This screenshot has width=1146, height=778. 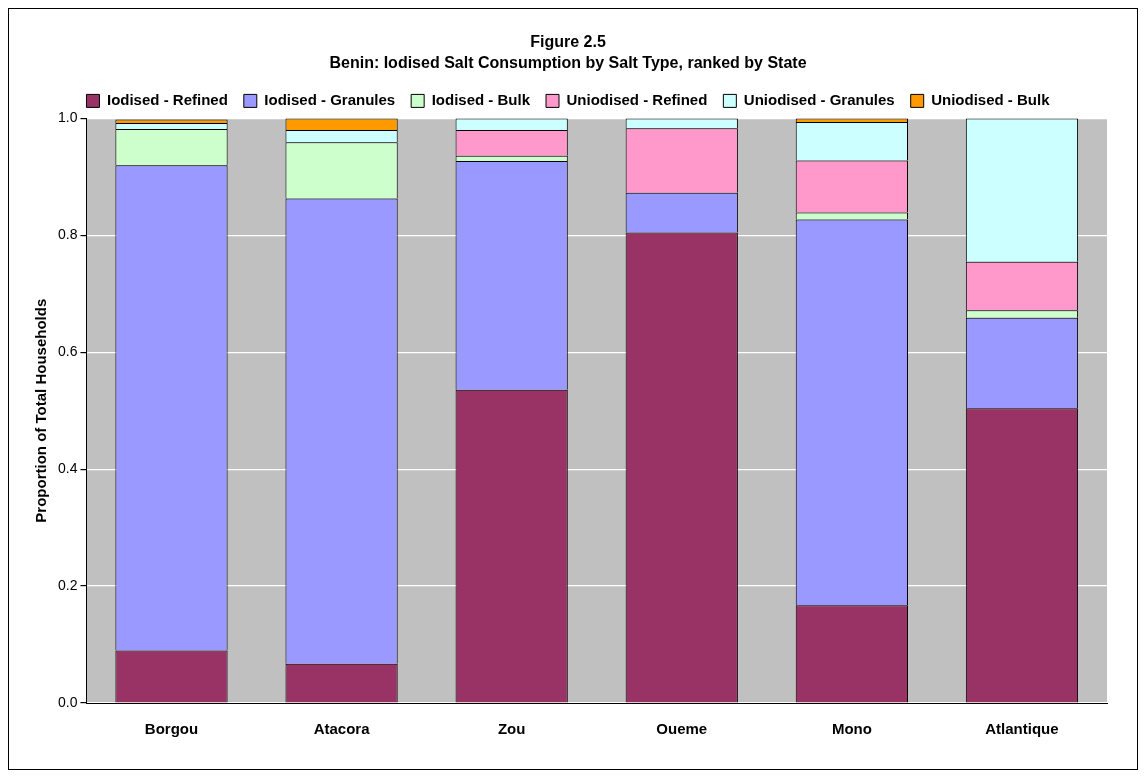 What do you see at coordinates (991, 100) in the screenshot?
I see `legend-label: Uniodised - Bulk` at bounding box center [991, 100].